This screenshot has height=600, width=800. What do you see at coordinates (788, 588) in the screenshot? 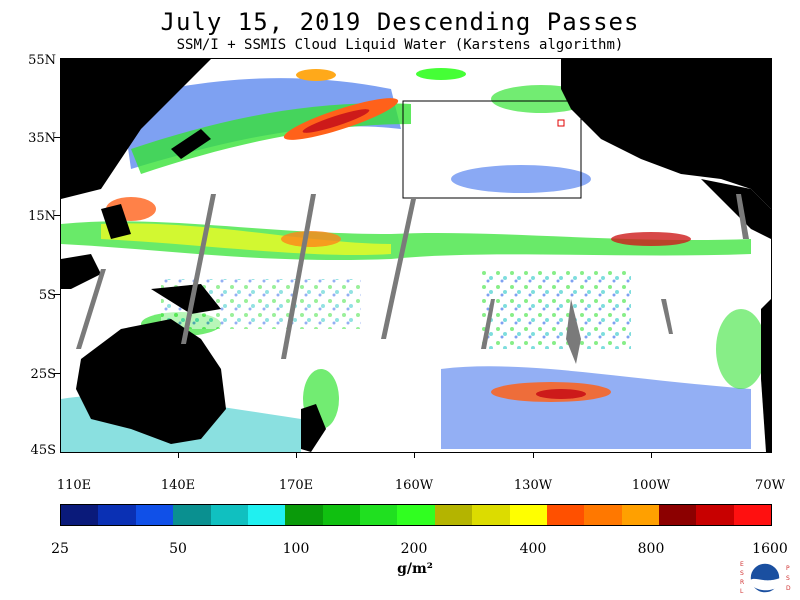
I see `svg-text: D` at bounding box center [788, 588].